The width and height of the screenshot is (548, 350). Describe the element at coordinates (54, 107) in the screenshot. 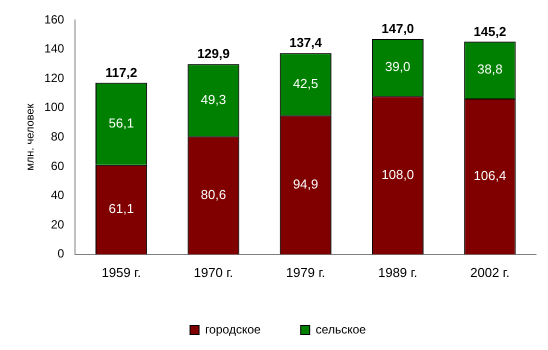

I see `y-tick-label: 100` at that location.